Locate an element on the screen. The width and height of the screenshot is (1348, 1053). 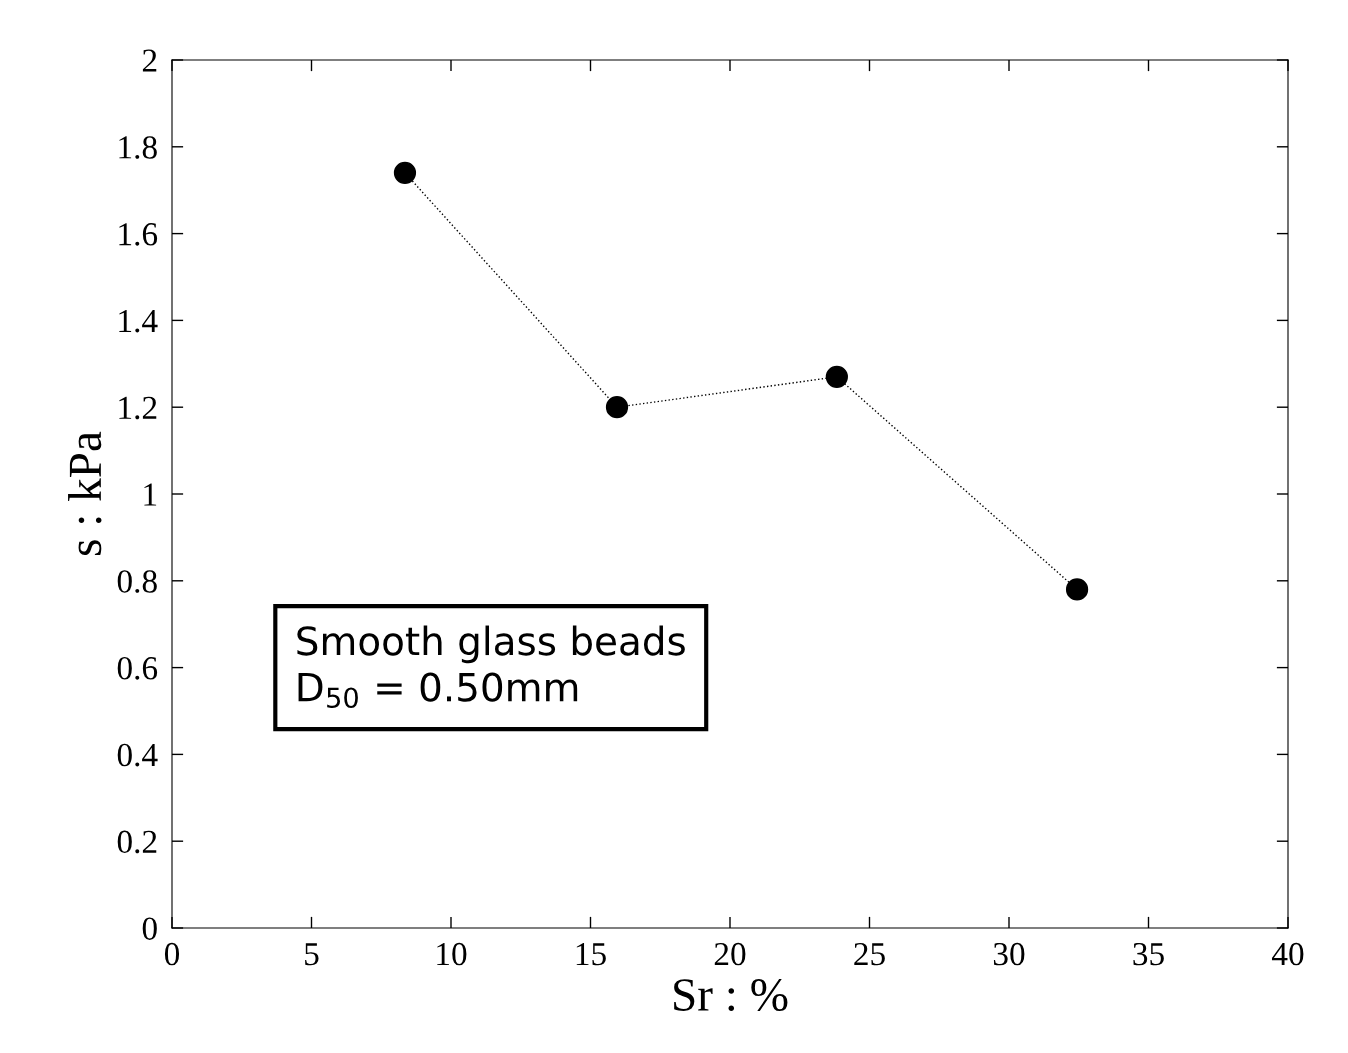
y-tick-label: 1.6 is located at coordinates (138, 234).